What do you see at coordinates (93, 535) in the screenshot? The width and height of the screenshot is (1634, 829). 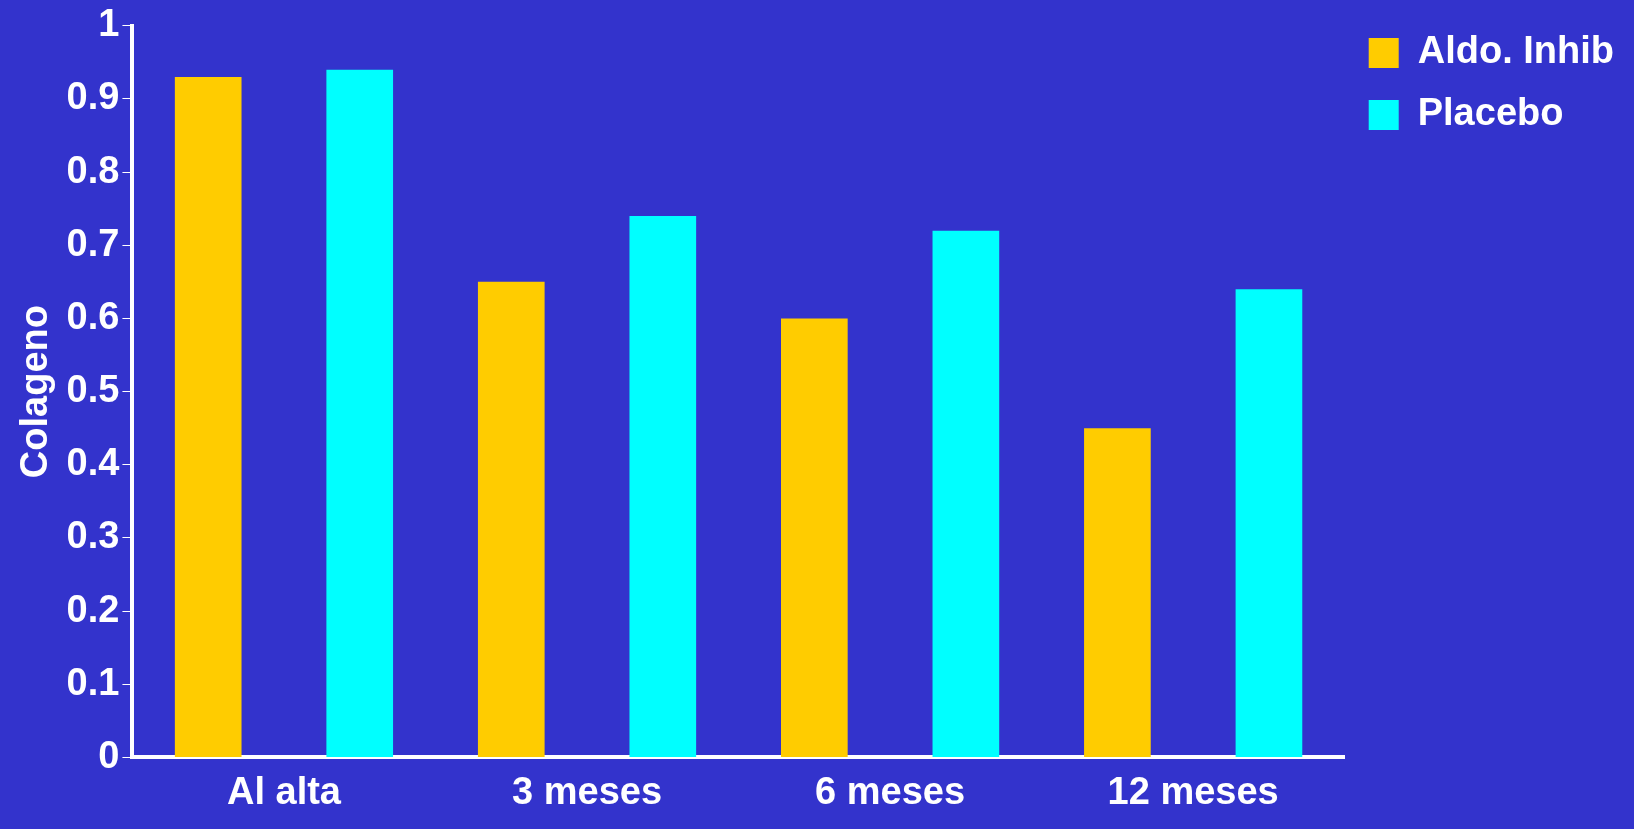 I see `y-tick-label: 0.3` at bounding box center [93, 535].